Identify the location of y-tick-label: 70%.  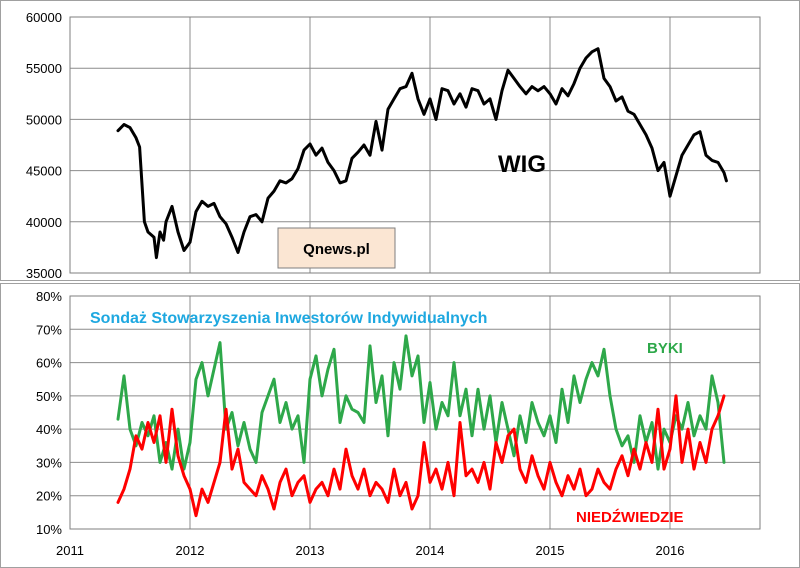
(49, 329).